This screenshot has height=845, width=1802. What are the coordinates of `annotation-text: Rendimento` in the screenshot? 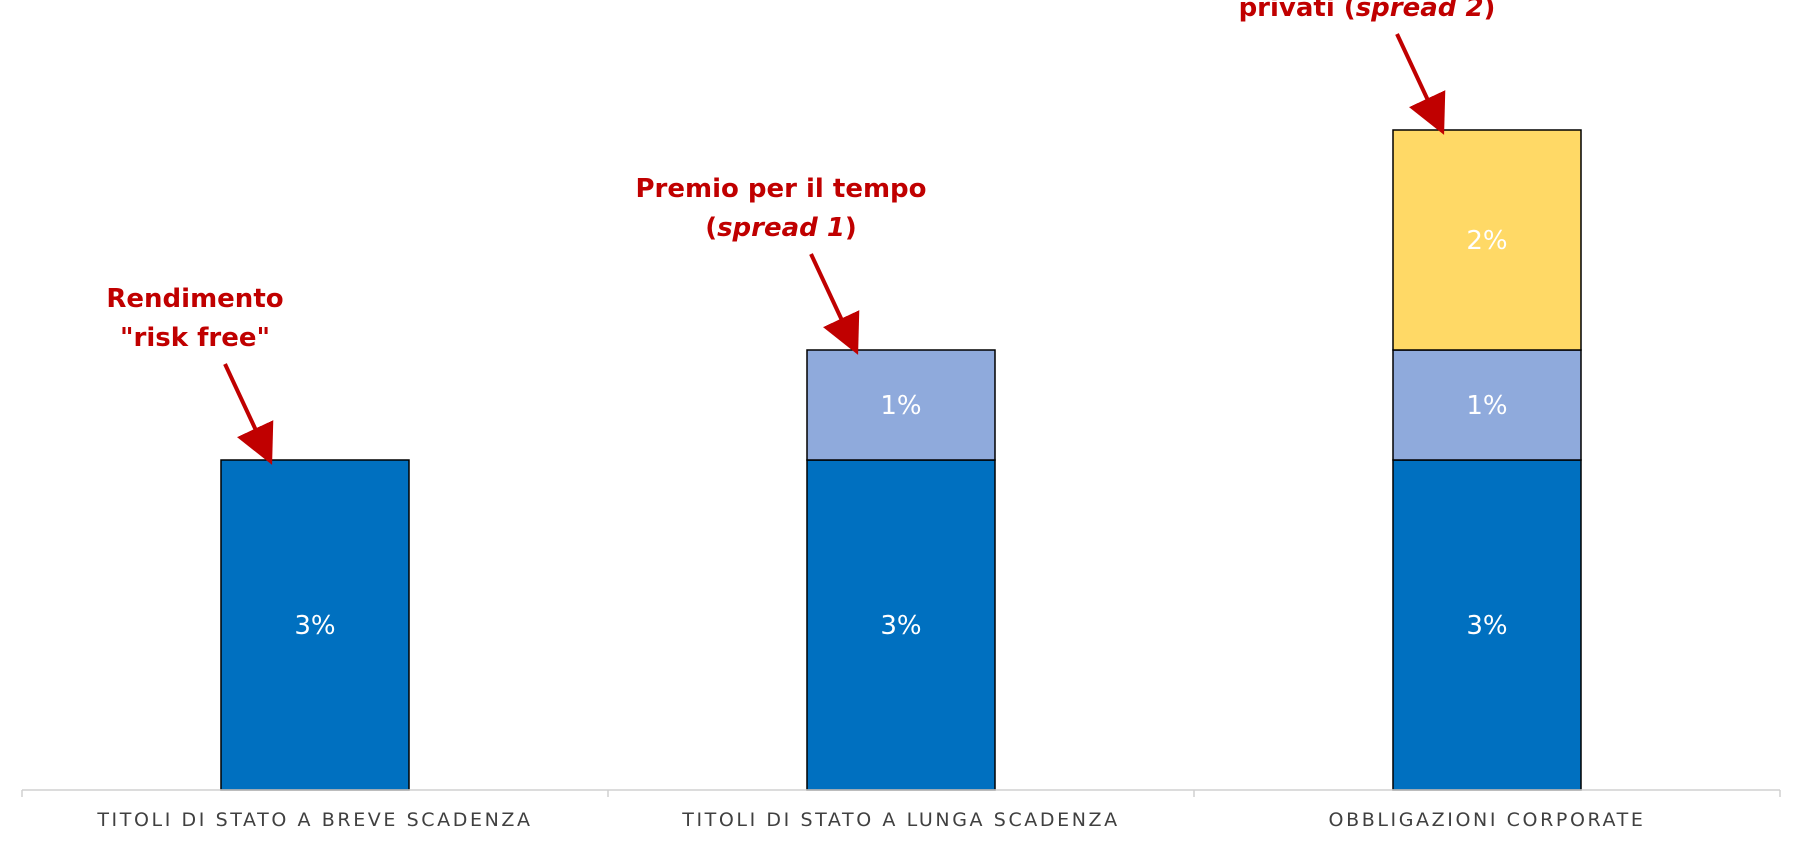 It's located at (194, 299).